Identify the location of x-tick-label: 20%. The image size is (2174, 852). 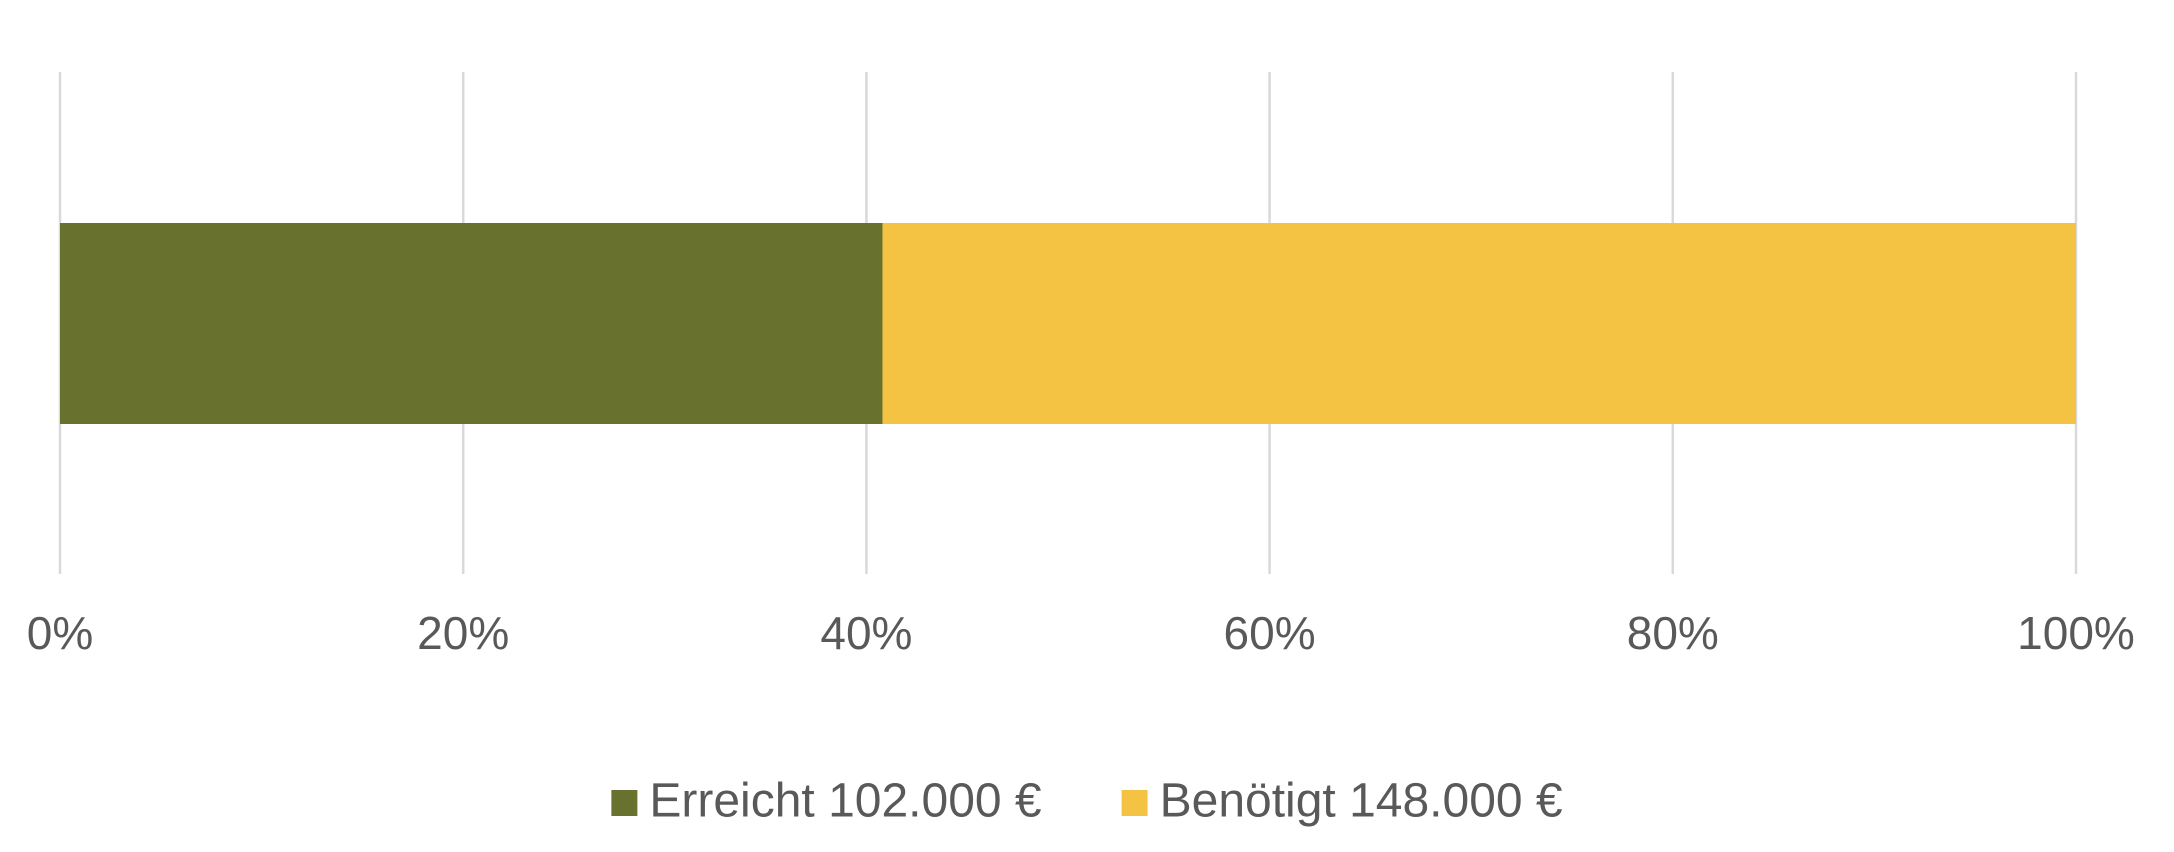
(463, 633).